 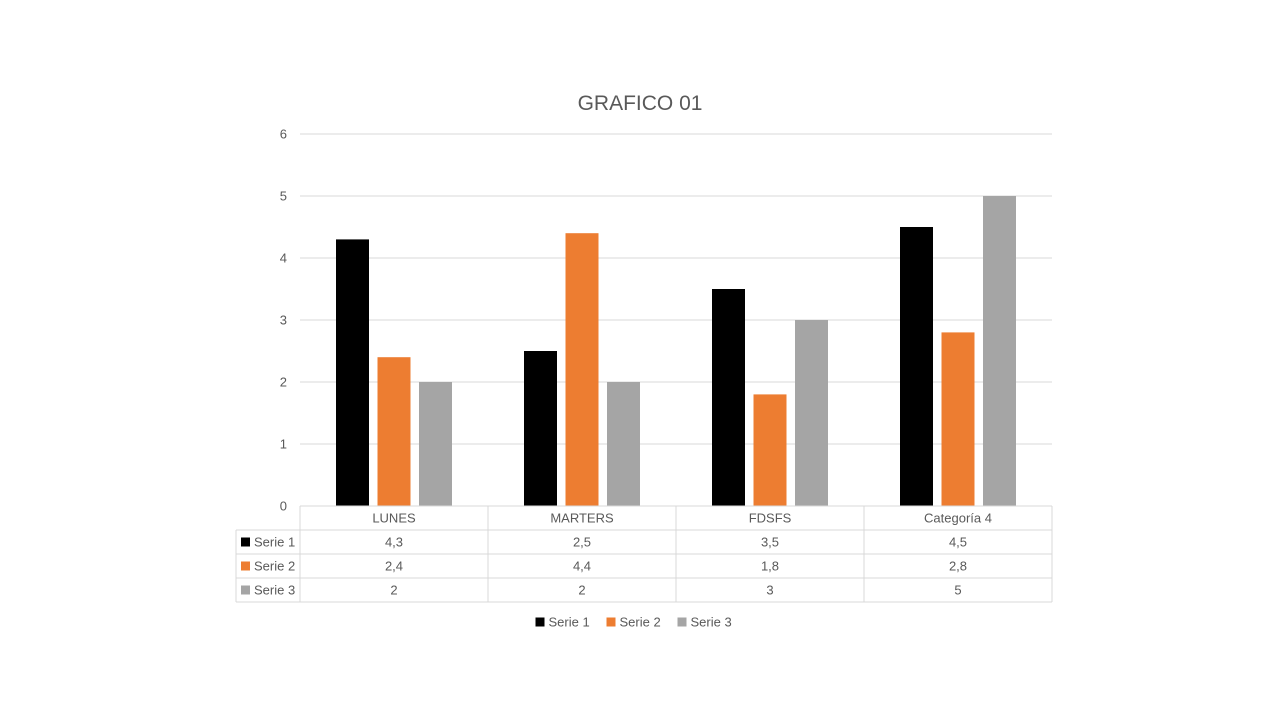 What do you see at coordinates (283, 134) in the screenshot?
I see `y-tick-label: 6` at bounding box center [283, 134].